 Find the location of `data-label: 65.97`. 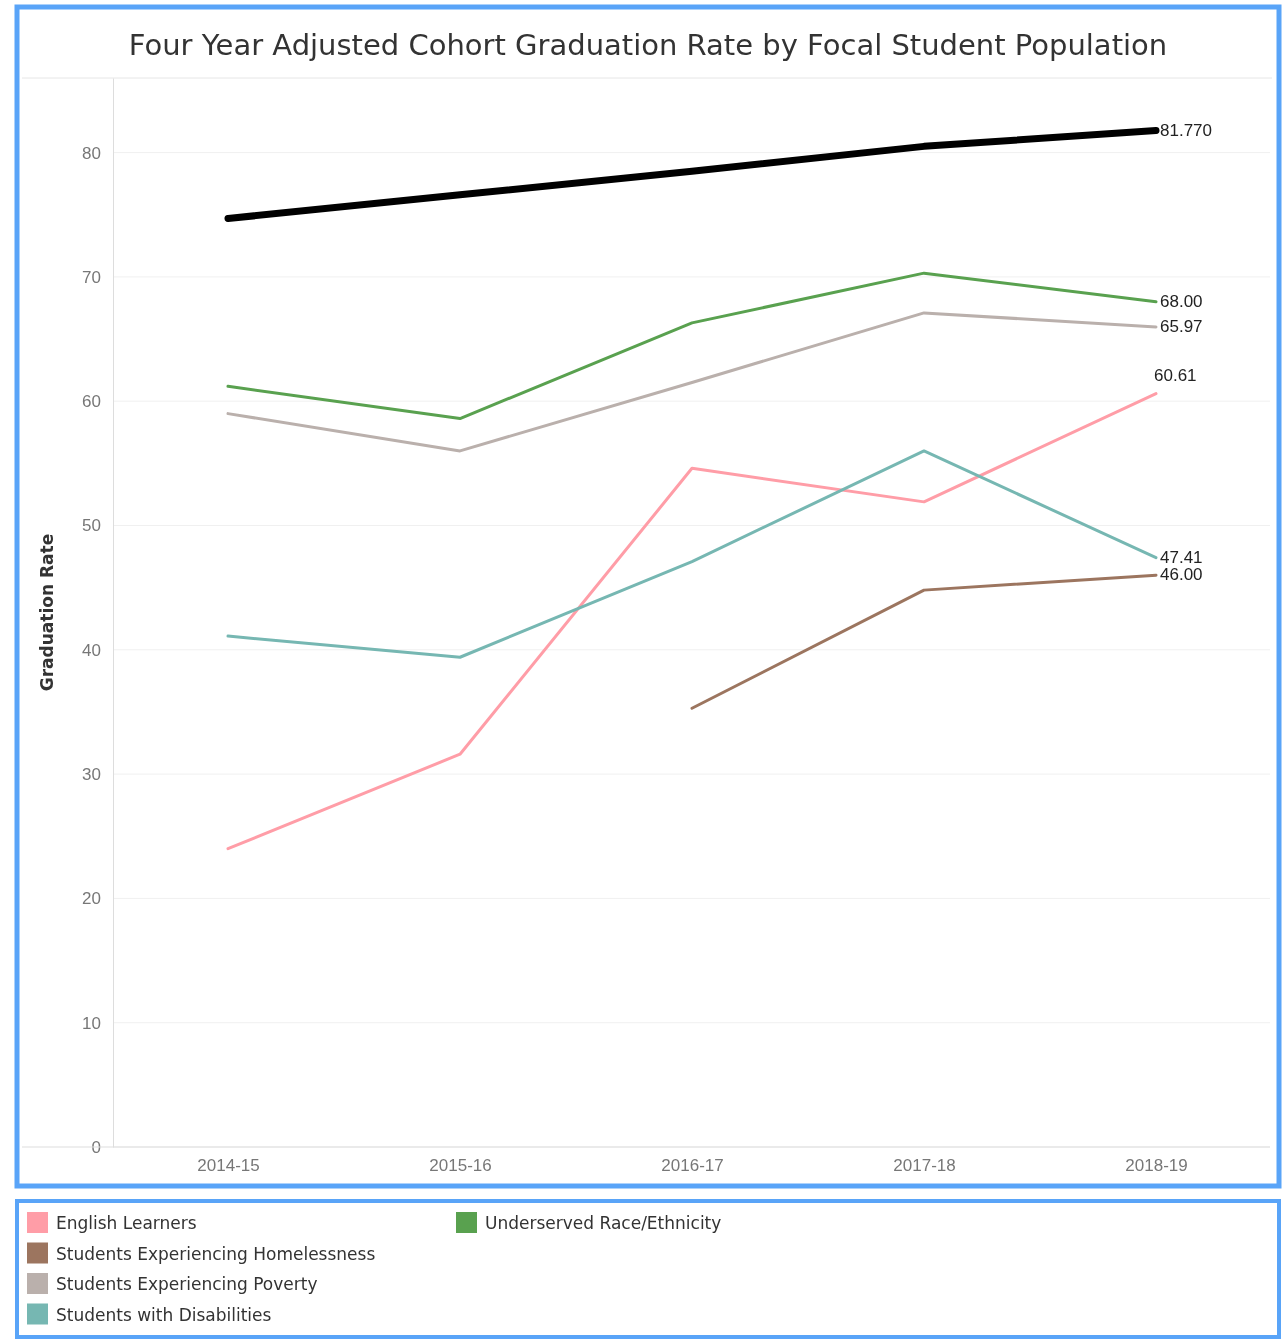

data-label: 65.97 is located at coordinates (1181, 326).